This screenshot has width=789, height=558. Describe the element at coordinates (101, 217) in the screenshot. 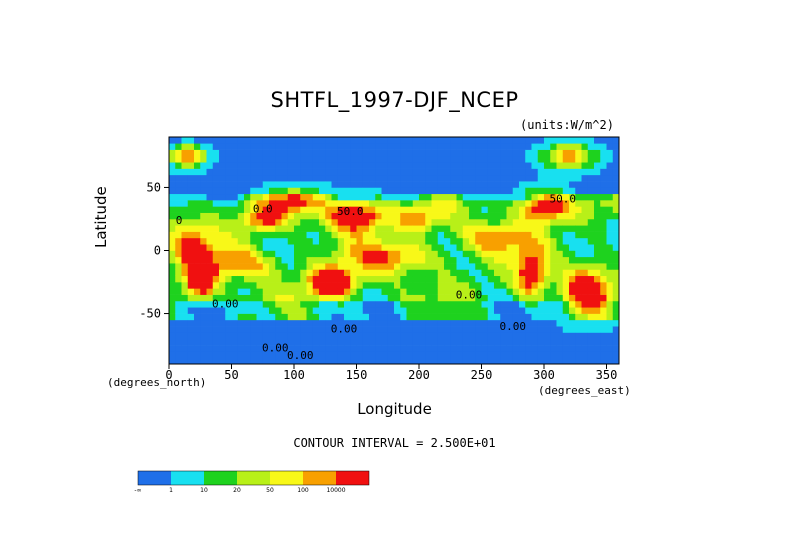

I see `y-axis-label: Latitude` at that location.